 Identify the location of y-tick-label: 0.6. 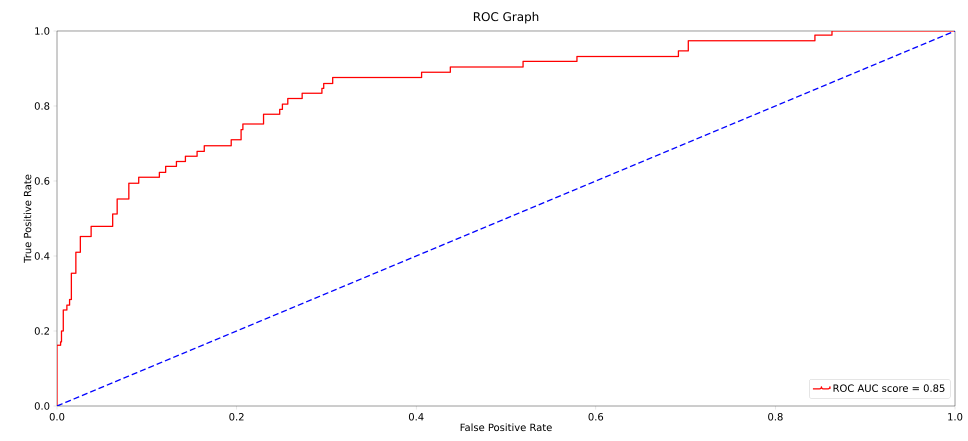
(42, 181).